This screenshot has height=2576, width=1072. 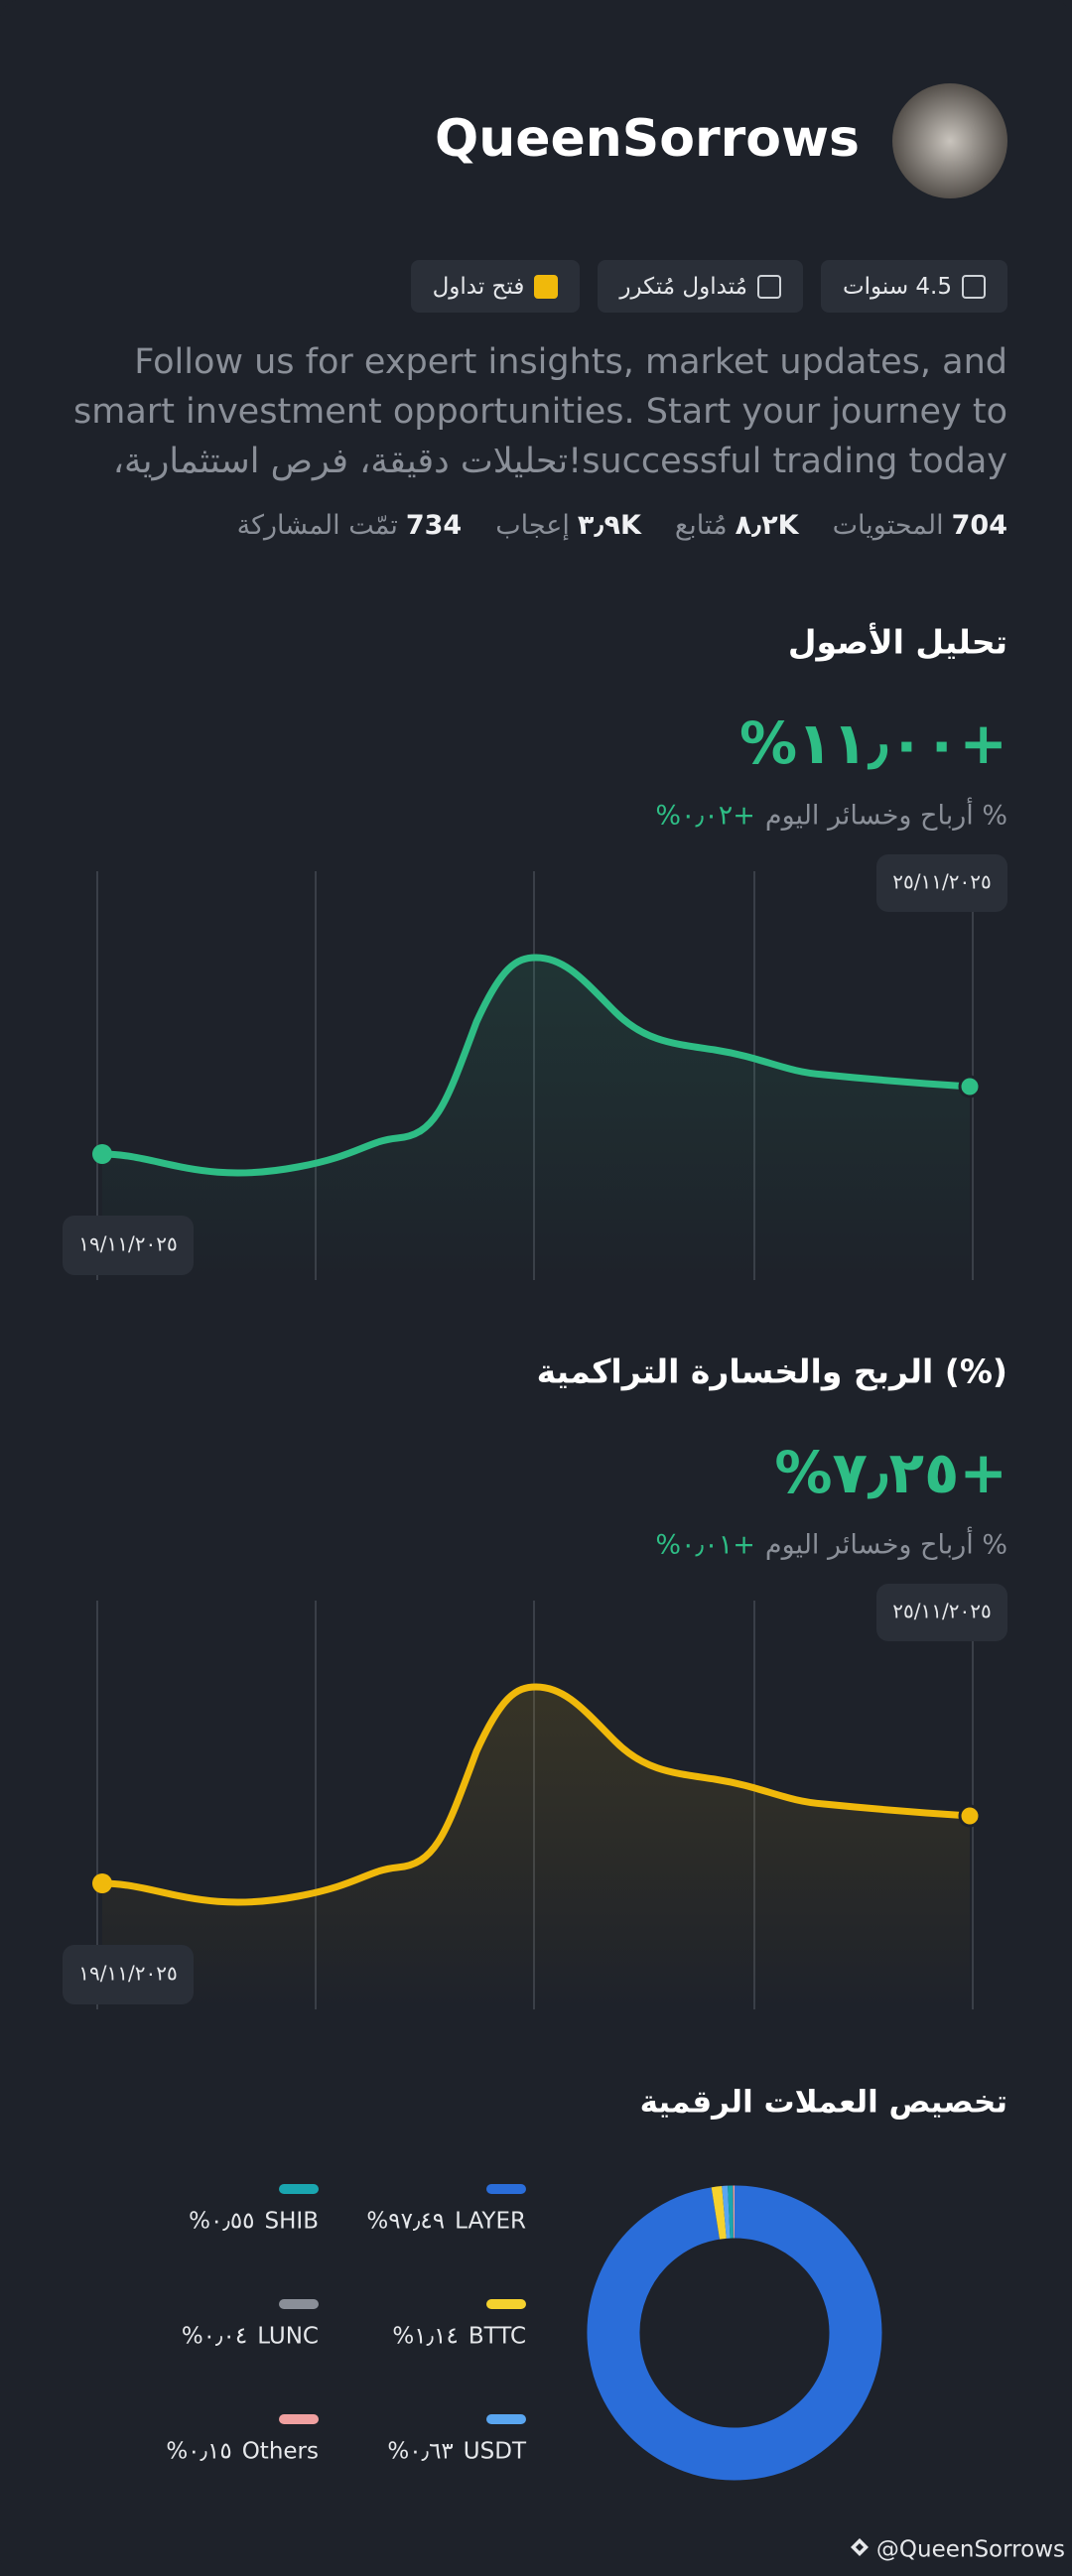 What do you see at coordinates (532, 525) in the screenshot?
I see `stat-label: إعجاب` at bounding box center [532, 525].